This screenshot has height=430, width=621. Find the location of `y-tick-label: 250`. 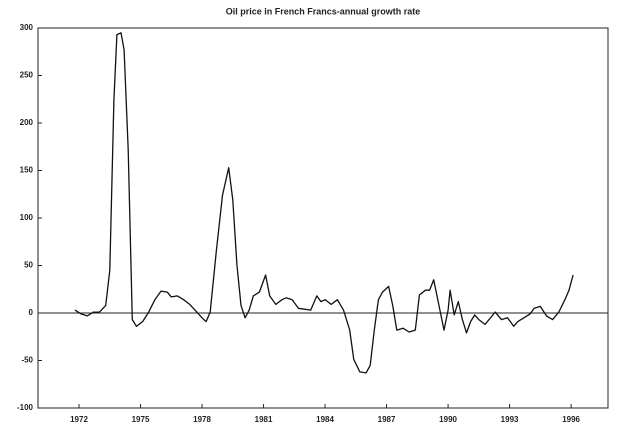

y-tick-label: 250 is located at coordinates (27, 75).